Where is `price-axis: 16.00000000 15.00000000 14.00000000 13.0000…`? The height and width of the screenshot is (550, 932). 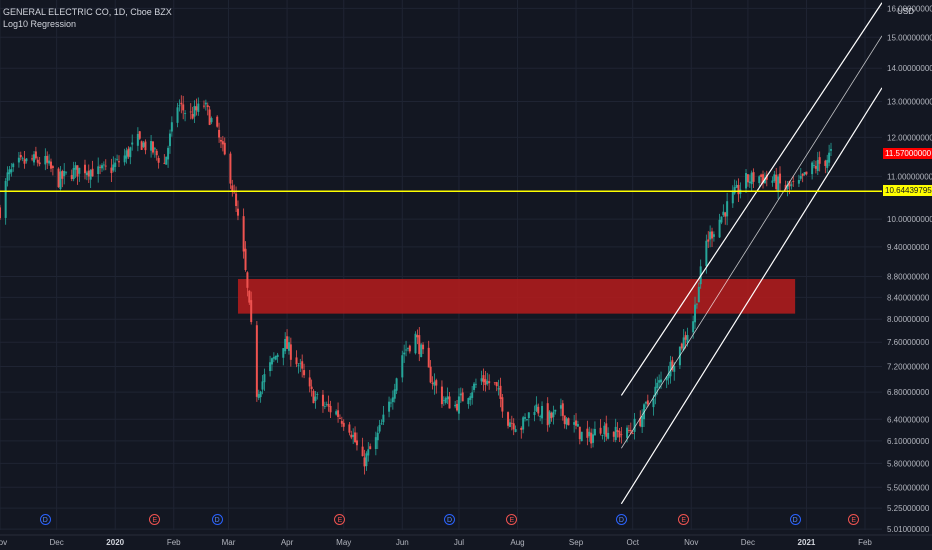
price-axis: 16.00000000 15.00000000 14.00000000 13.0000… is located at coordinates (907, 275).